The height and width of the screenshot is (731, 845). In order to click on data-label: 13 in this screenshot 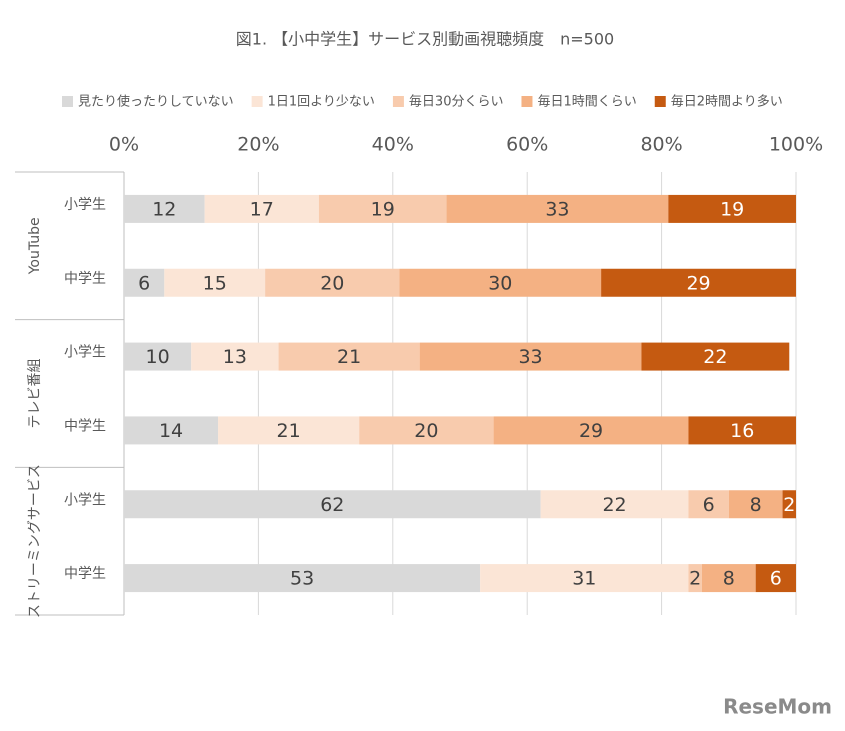, I will do `click(235, 357)`.